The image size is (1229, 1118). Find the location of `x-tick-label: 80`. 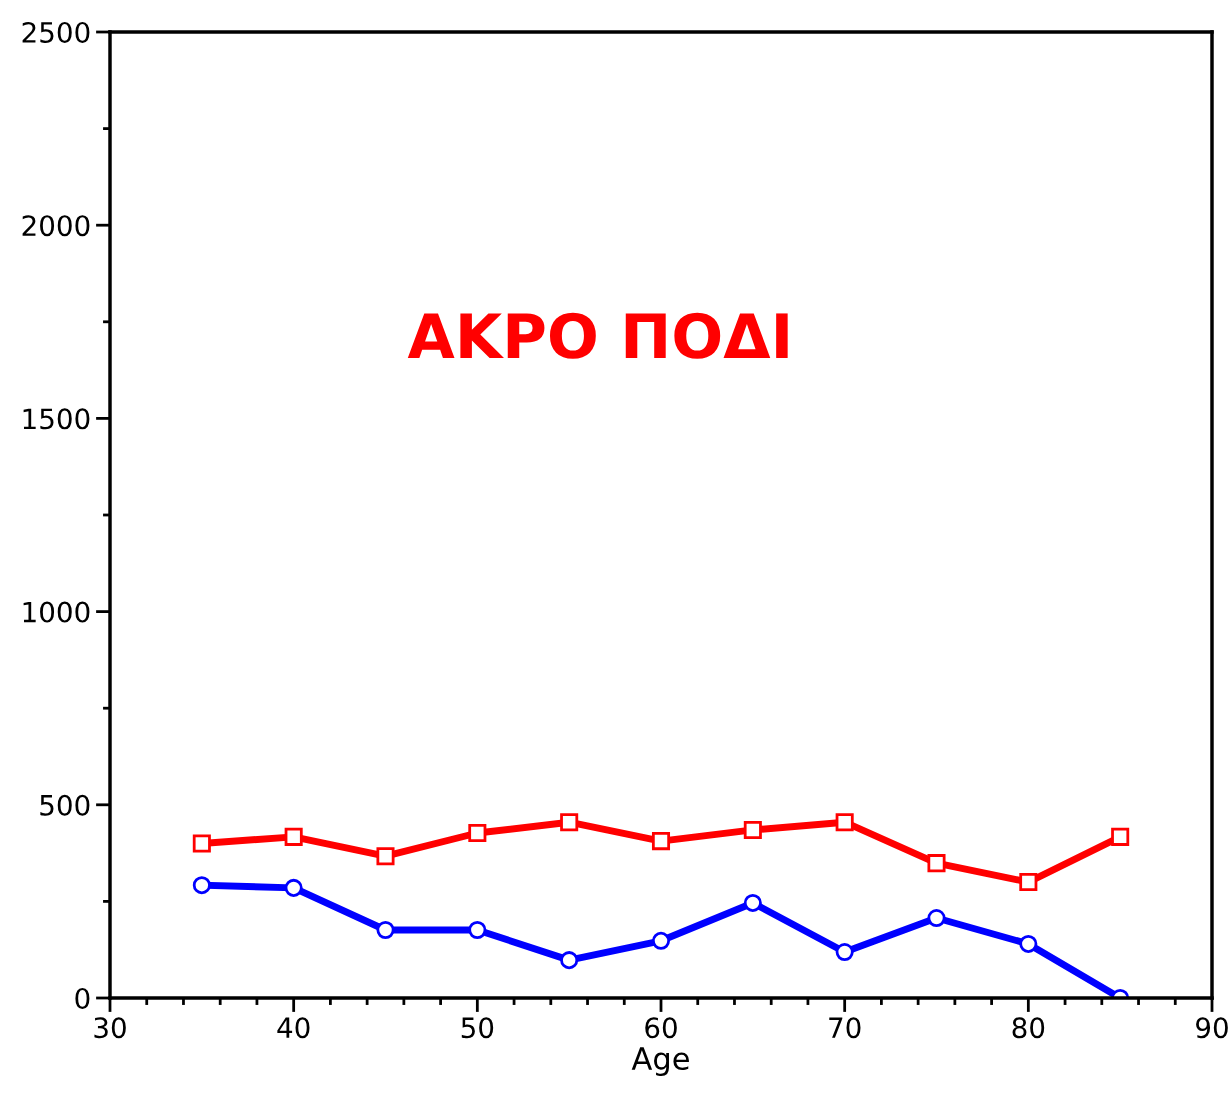

x-tick-label: 80 is located at coordinates (1028, 1028).